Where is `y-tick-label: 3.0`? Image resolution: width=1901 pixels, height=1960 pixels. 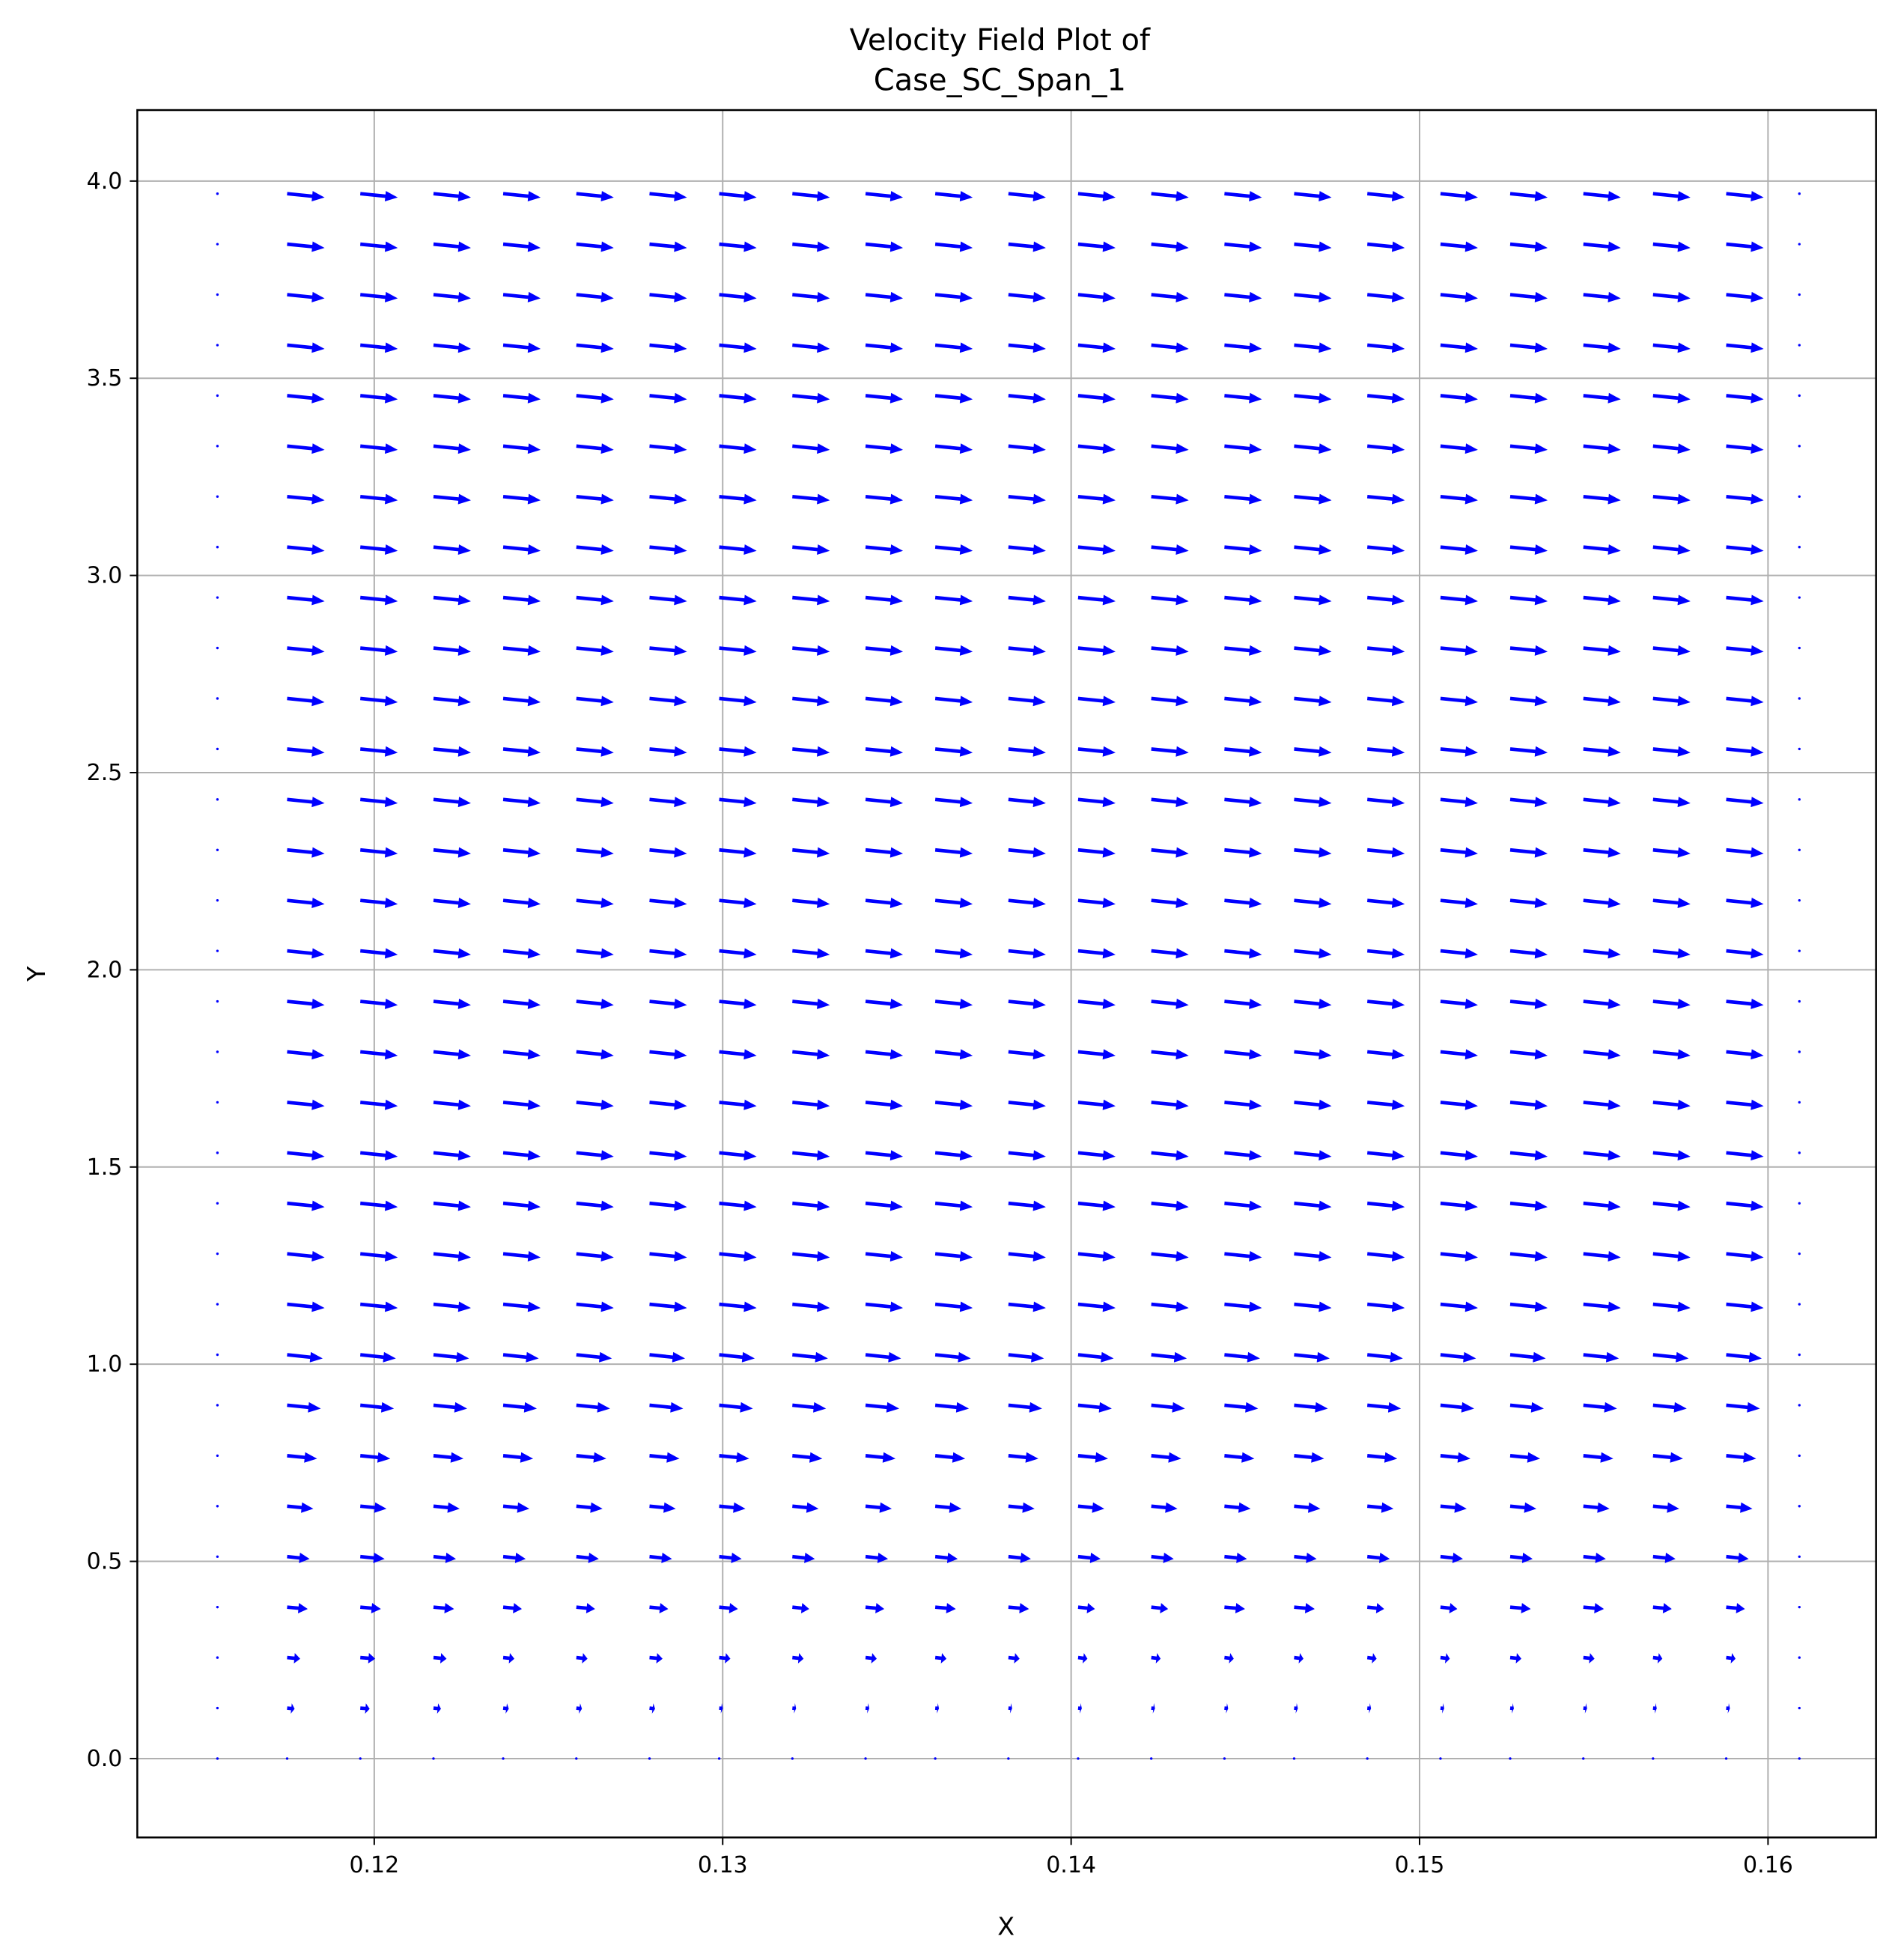 y-tick-label: 3.0 is located at coordinates (105, 576).